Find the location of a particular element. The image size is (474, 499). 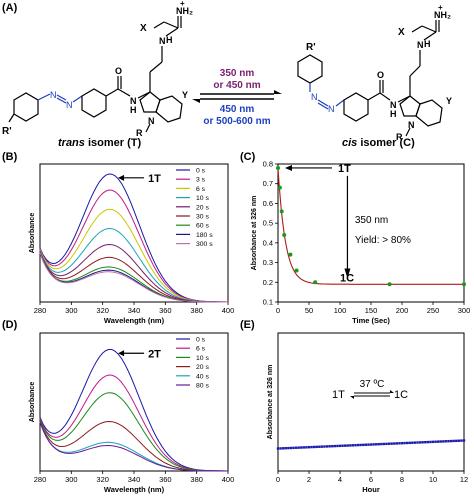

x-tick-label: 380 is located at coordinates (196, 479).